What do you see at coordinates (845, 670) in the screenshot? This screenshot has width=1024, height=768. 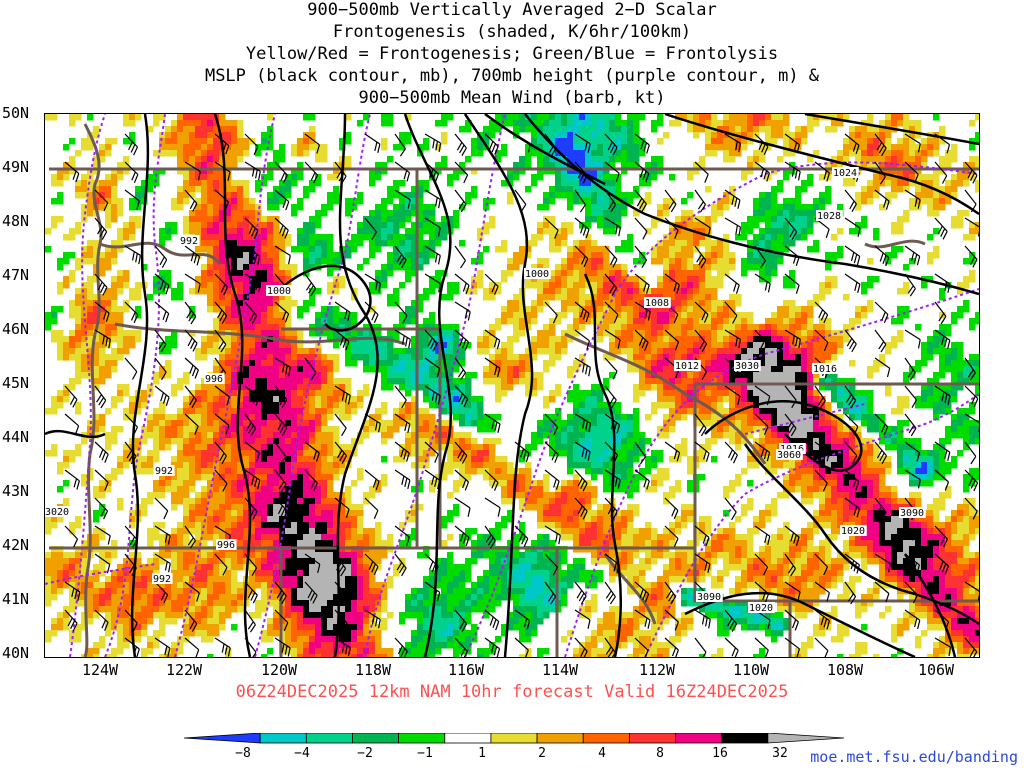 I see `lon-label-108w: 108W` at bounding box center [845, 670].